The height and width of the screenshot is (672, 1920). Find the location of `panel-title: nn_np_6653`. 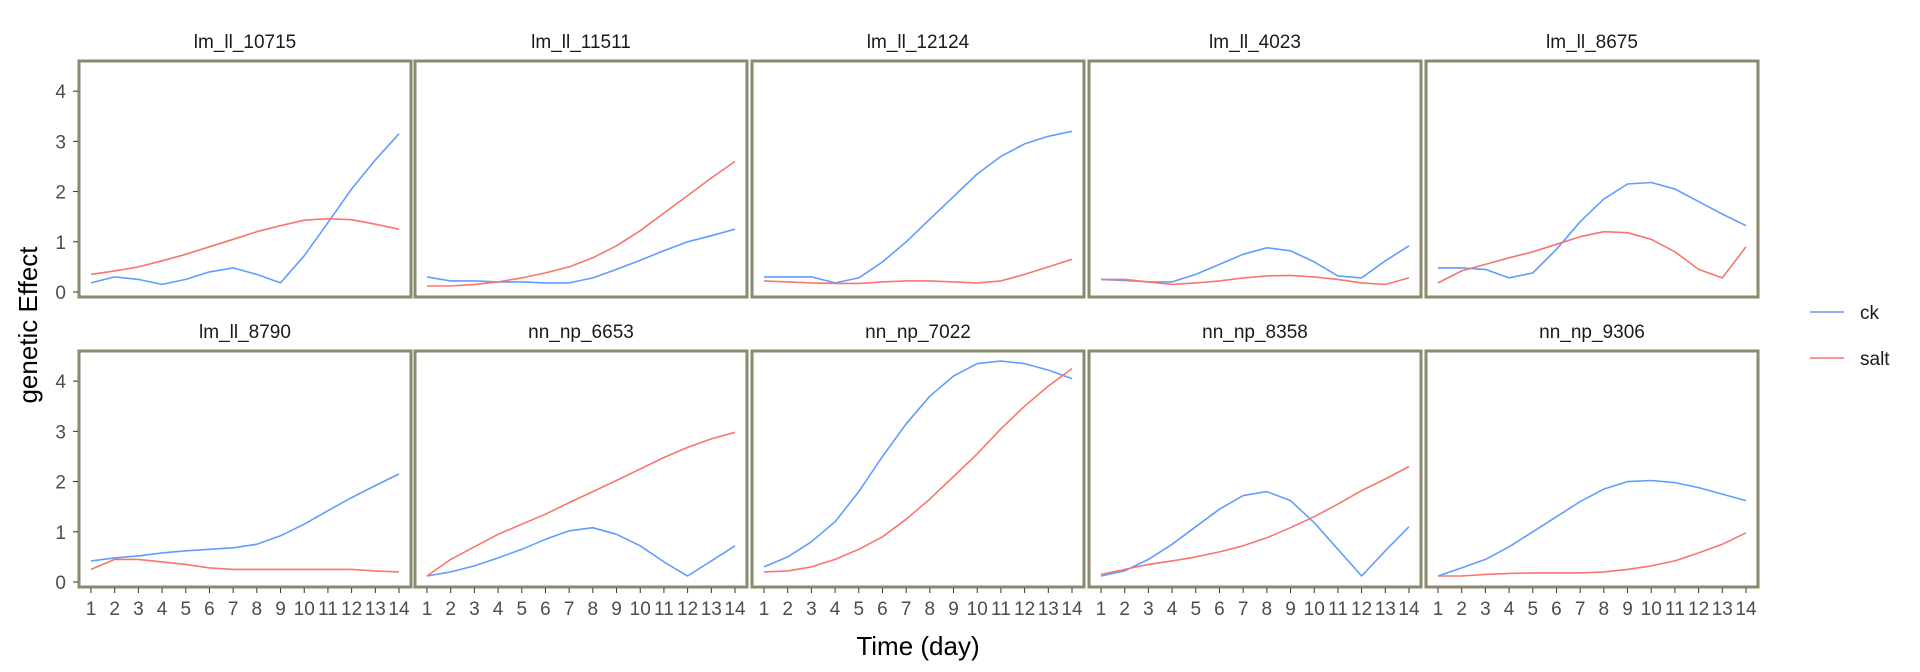

panel-title: nn_np_6653 is located at coordinates (581, 332).